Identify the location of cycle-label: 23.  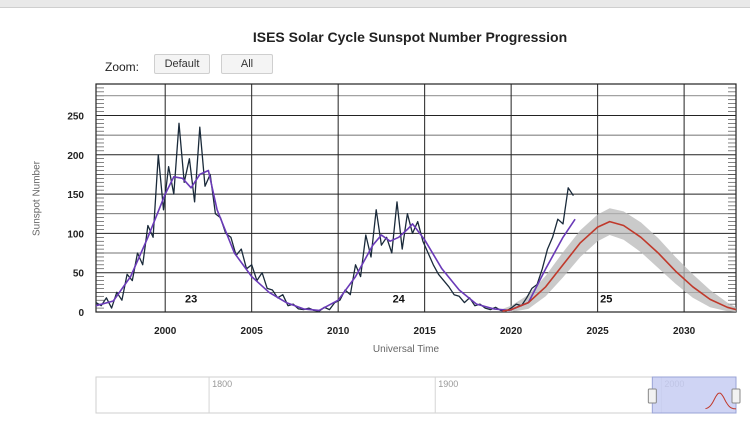
(191, 300).